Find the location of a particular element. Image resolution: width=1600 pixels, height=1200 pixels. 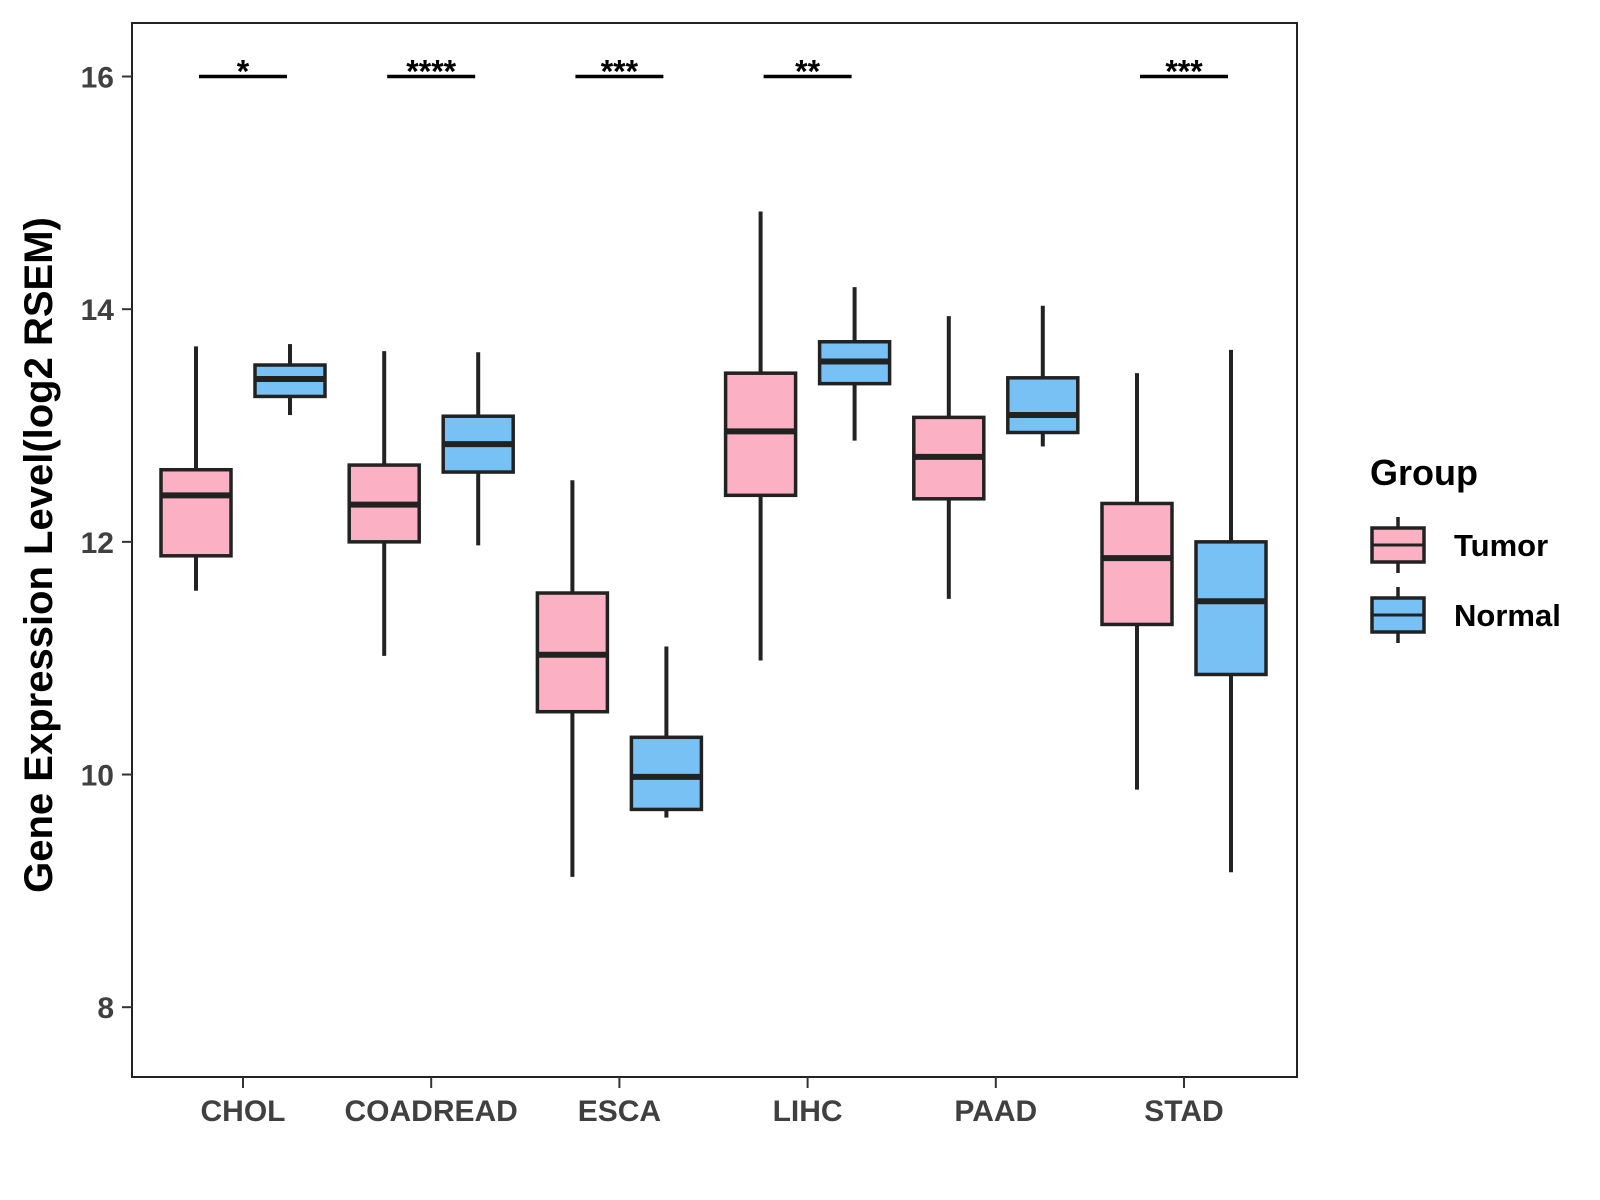

significance-coadread: **** is located at coordinates (431, 72).